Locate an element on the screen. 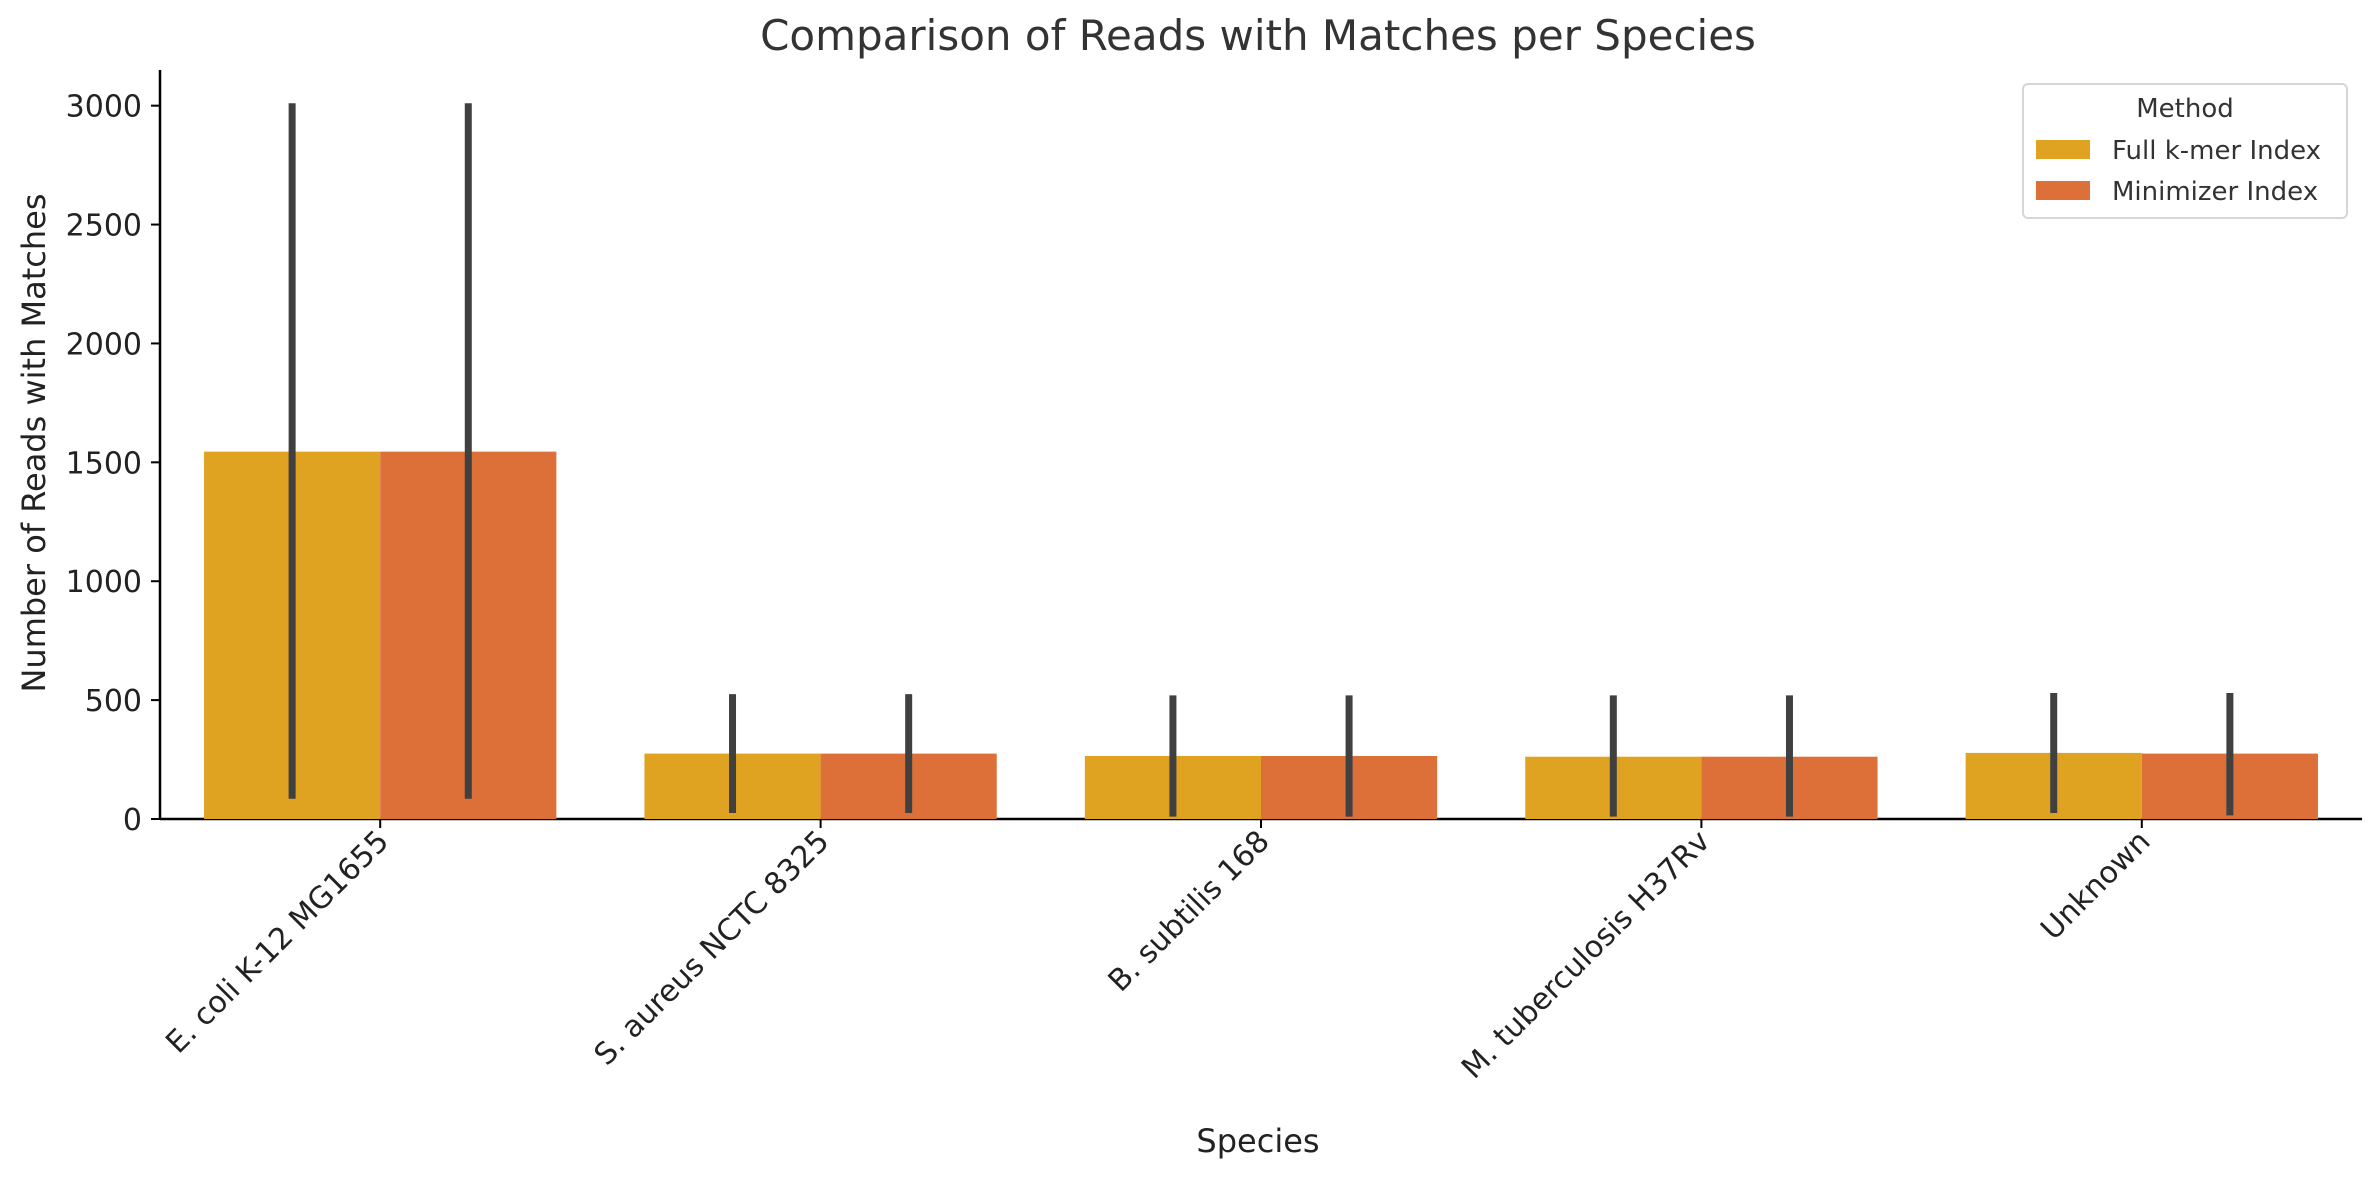 This screenshot has height=1184, width=2379. legend-frame is located at coordinates (2185, 151).